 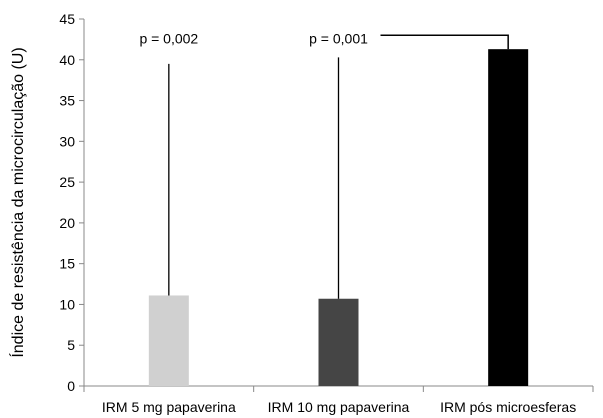 What do you see at coordinates (253, 38) in the screenshot?
I see `annotations: p = 0,002 p = 0,001` at bounding box center [253, 38].